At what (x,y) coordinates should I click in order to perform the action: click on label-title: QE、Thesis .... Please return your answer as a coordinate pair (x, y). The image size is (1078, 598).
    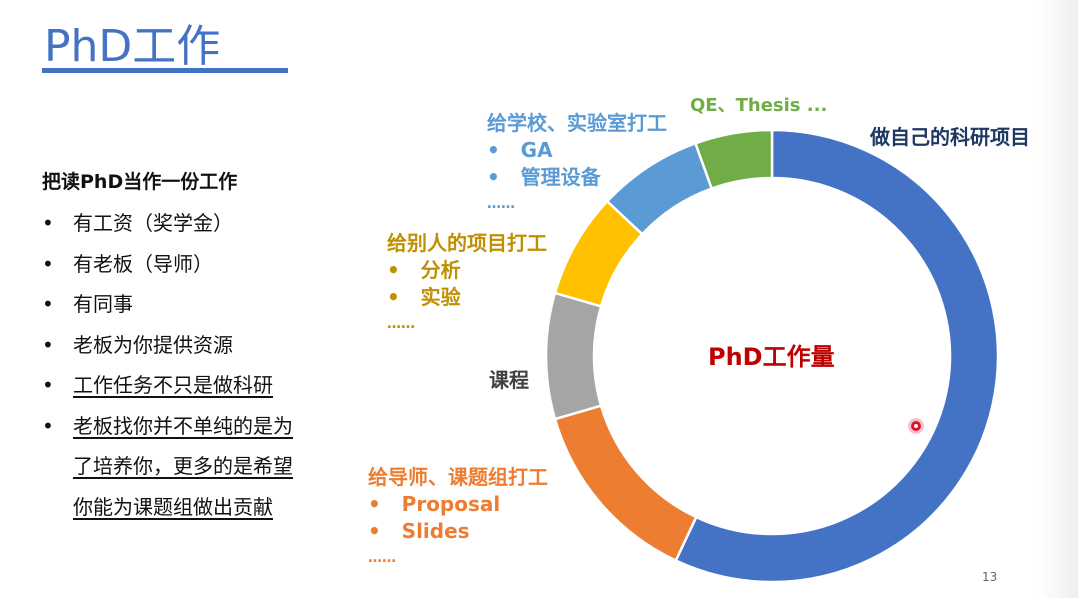
    Looking at the image, I should click on (758, 105).